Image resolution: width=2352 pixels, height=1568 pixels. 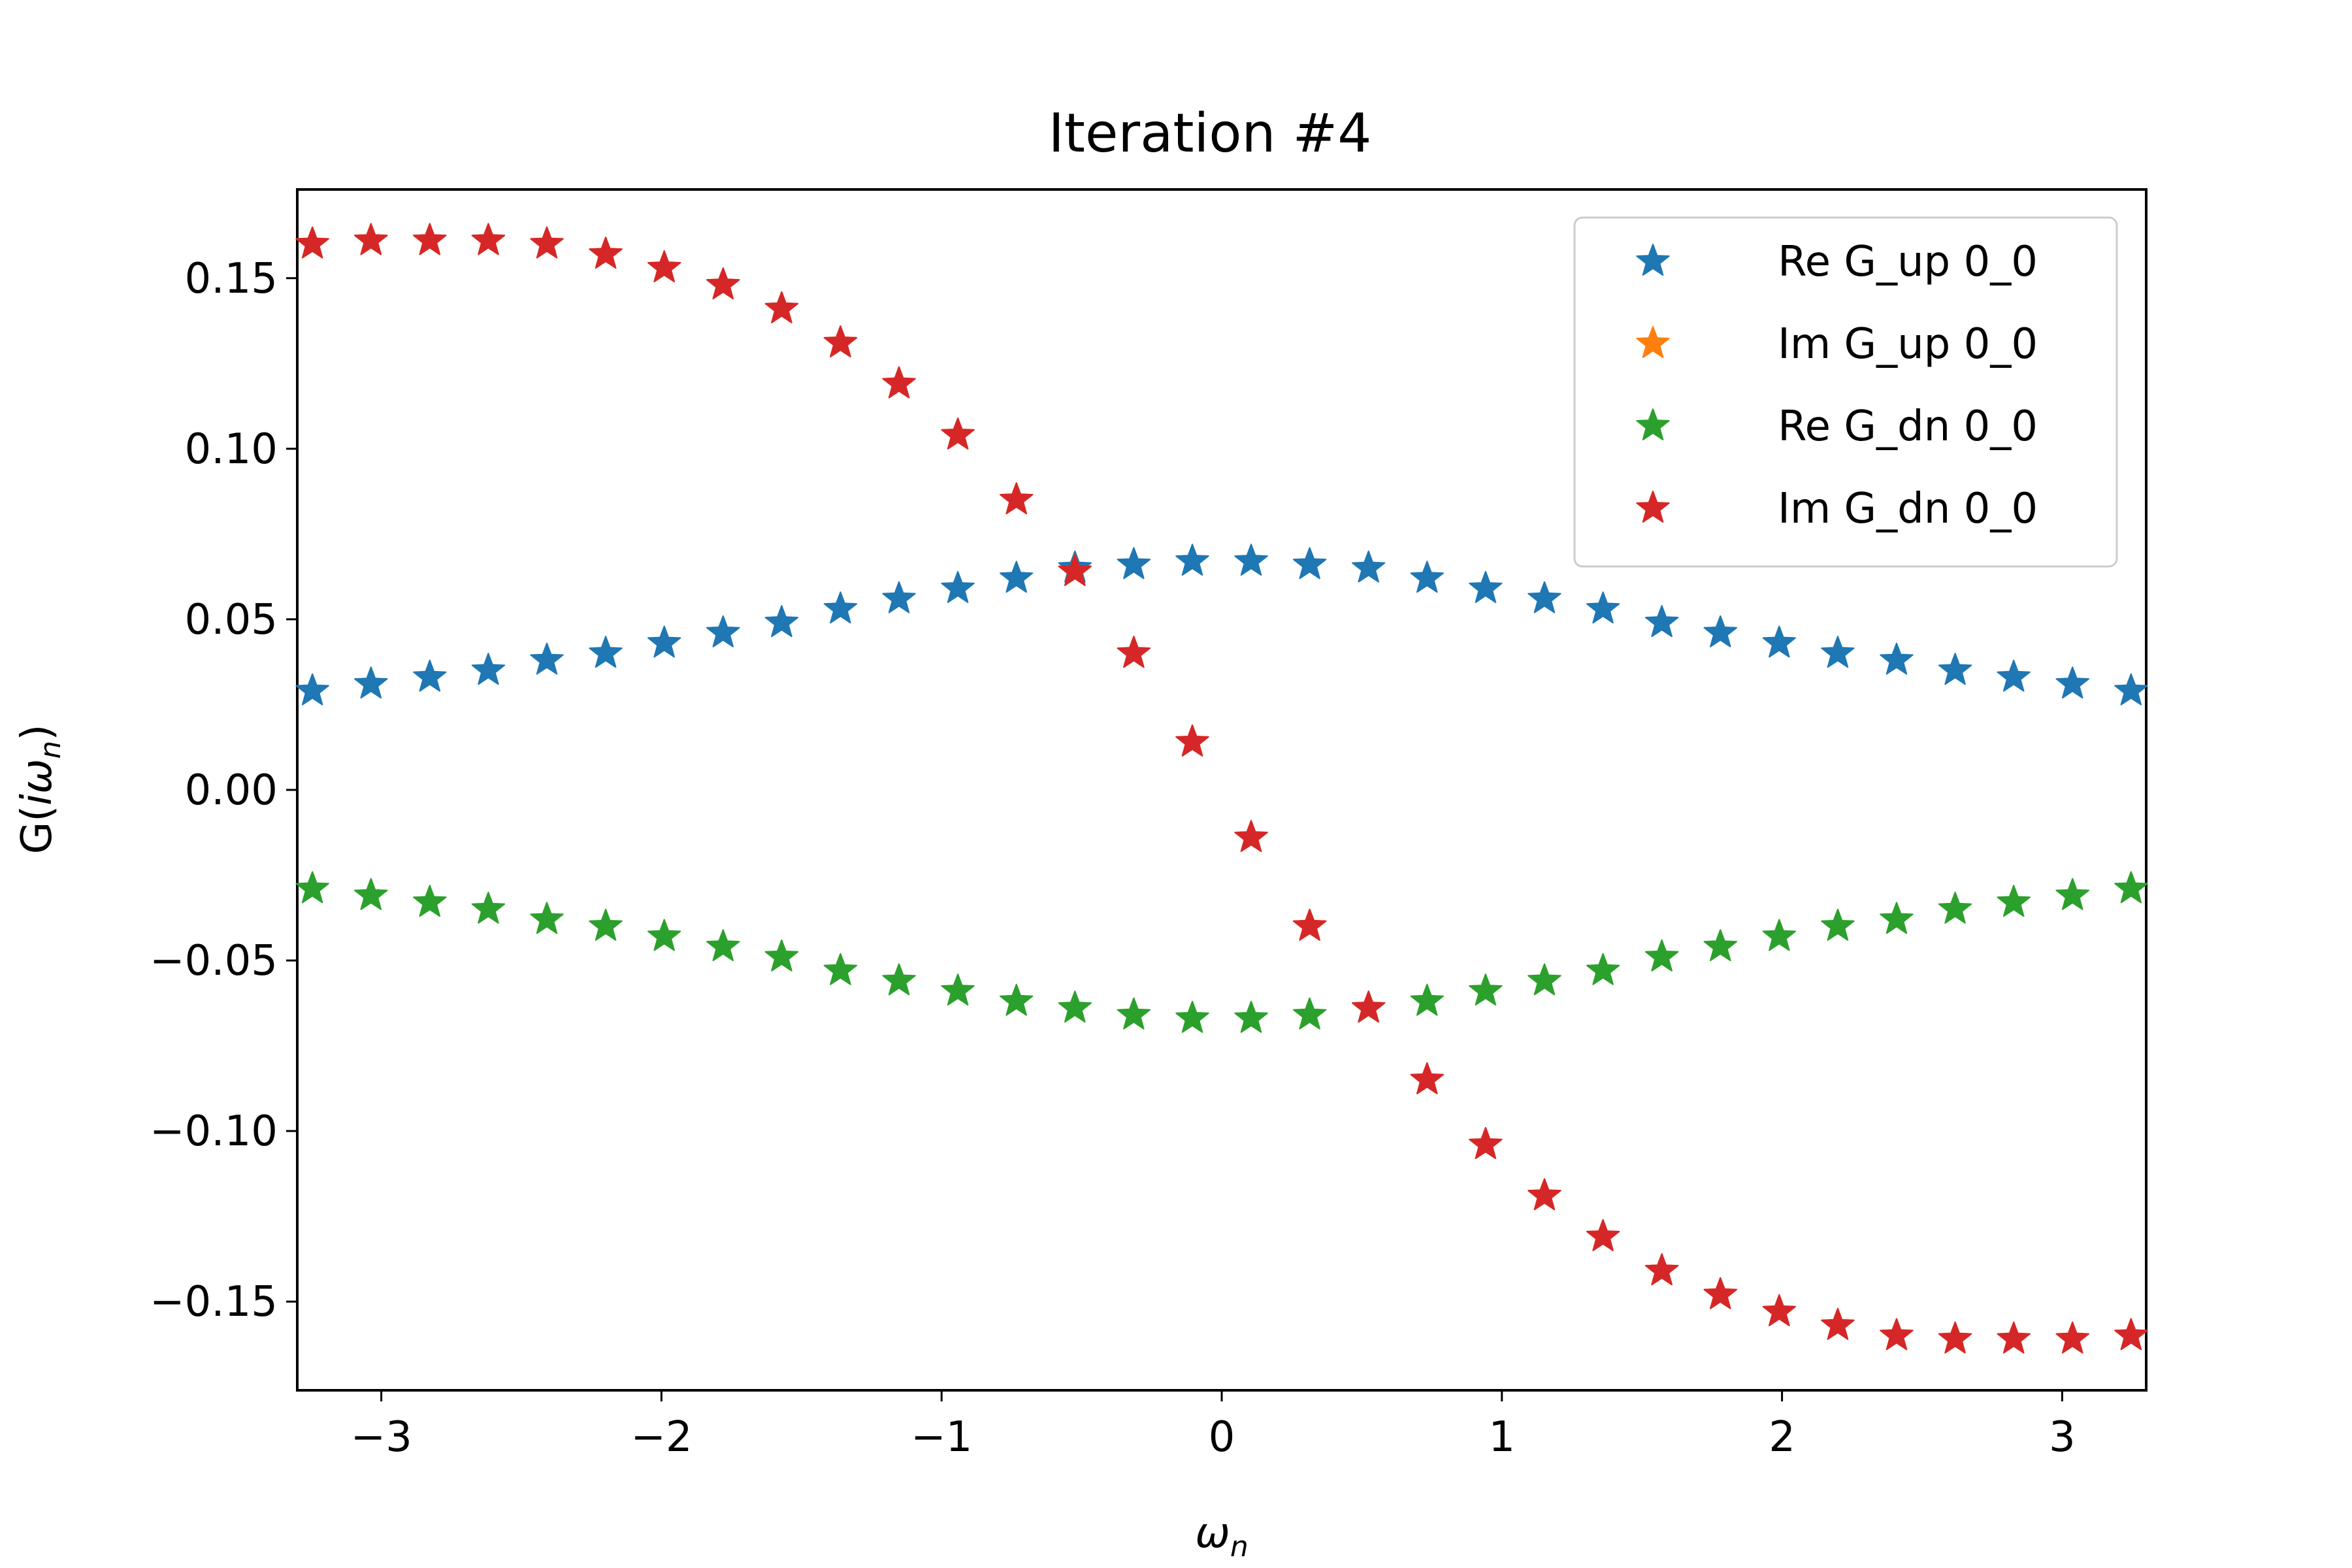 I want to click on legend-box, so click(x=1845, y=392).